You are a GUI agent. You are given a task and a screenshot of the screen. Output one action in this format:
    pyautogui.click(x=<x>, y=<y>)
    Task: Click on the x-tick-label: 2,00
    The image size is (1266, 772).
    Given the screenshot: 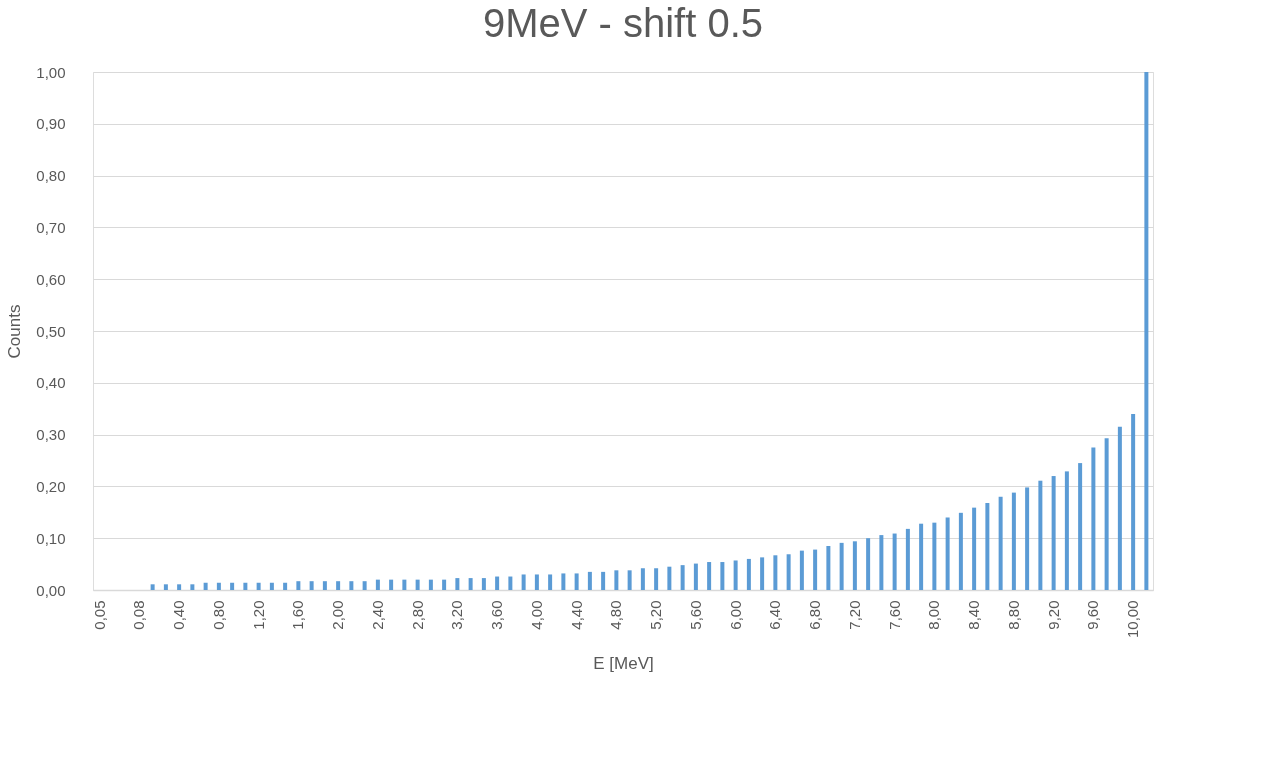 What is the action you would take?
    pyautogui.click(x=338, y=615)
    